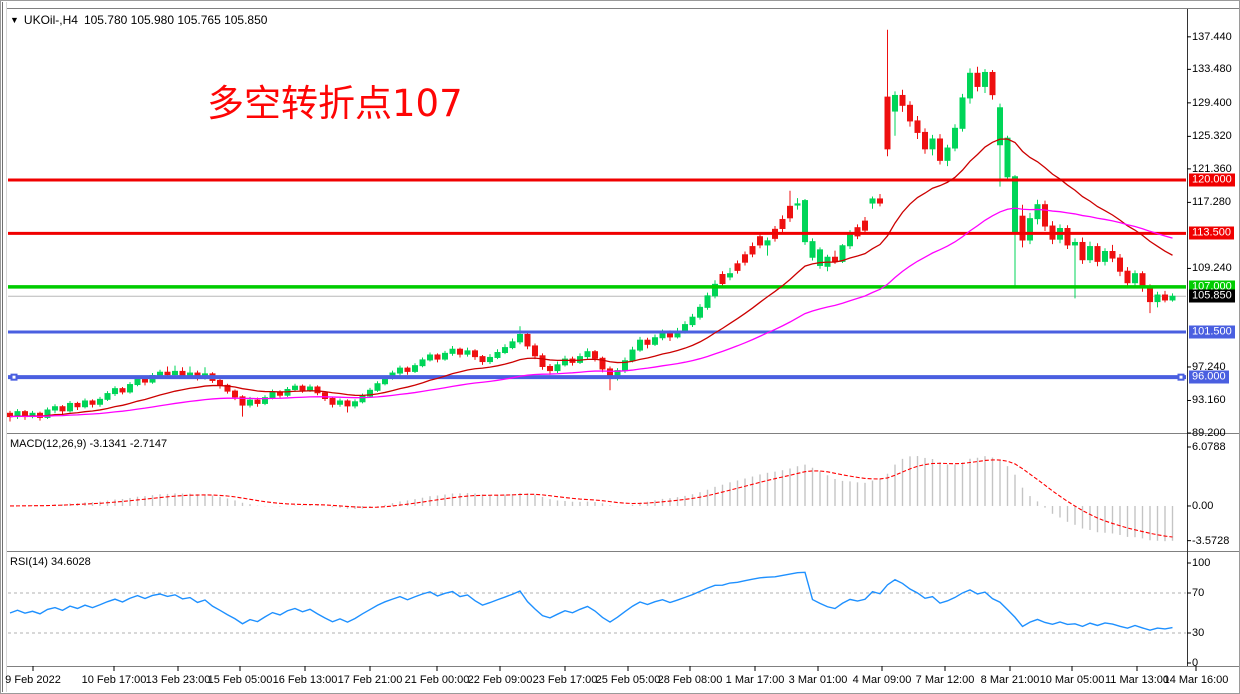 The height and width of the screenshot is (694, 1240). What do you see at coordinates (1212, 168) in the screenshot?
I see `price-tick-label: 121.360` at bounding box center [1212, 168].